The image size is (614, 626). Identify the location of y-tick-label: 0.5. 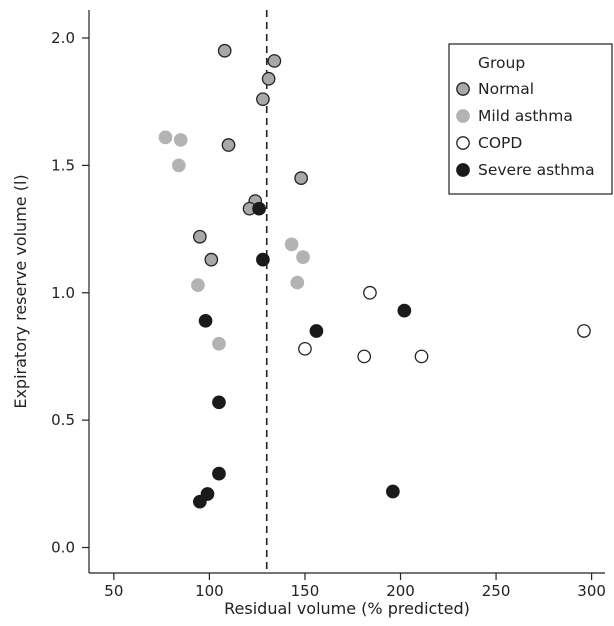
(63, 420).